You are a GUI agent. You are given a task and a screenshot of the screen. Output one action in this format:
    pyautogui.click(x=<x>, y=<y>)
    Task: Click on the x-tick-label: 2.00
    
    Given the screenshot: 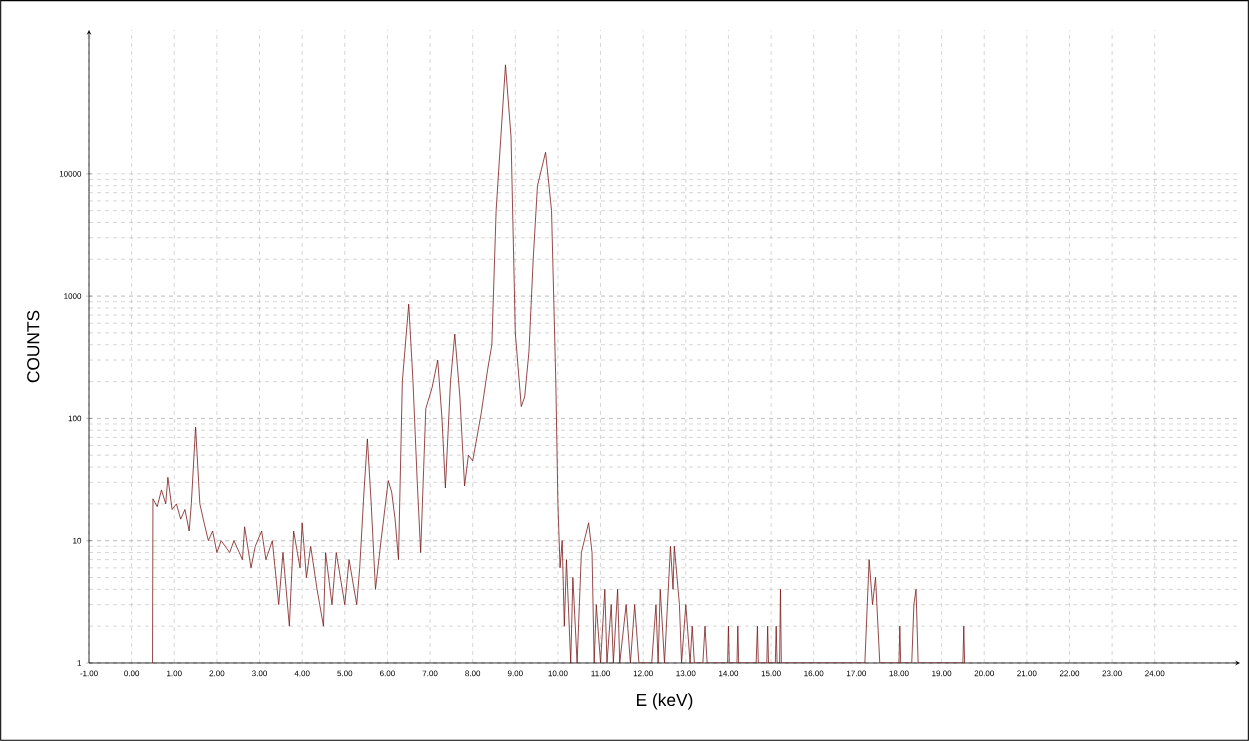 What is the action you would take?
    pyautogui.click(x=217, y=673)
    